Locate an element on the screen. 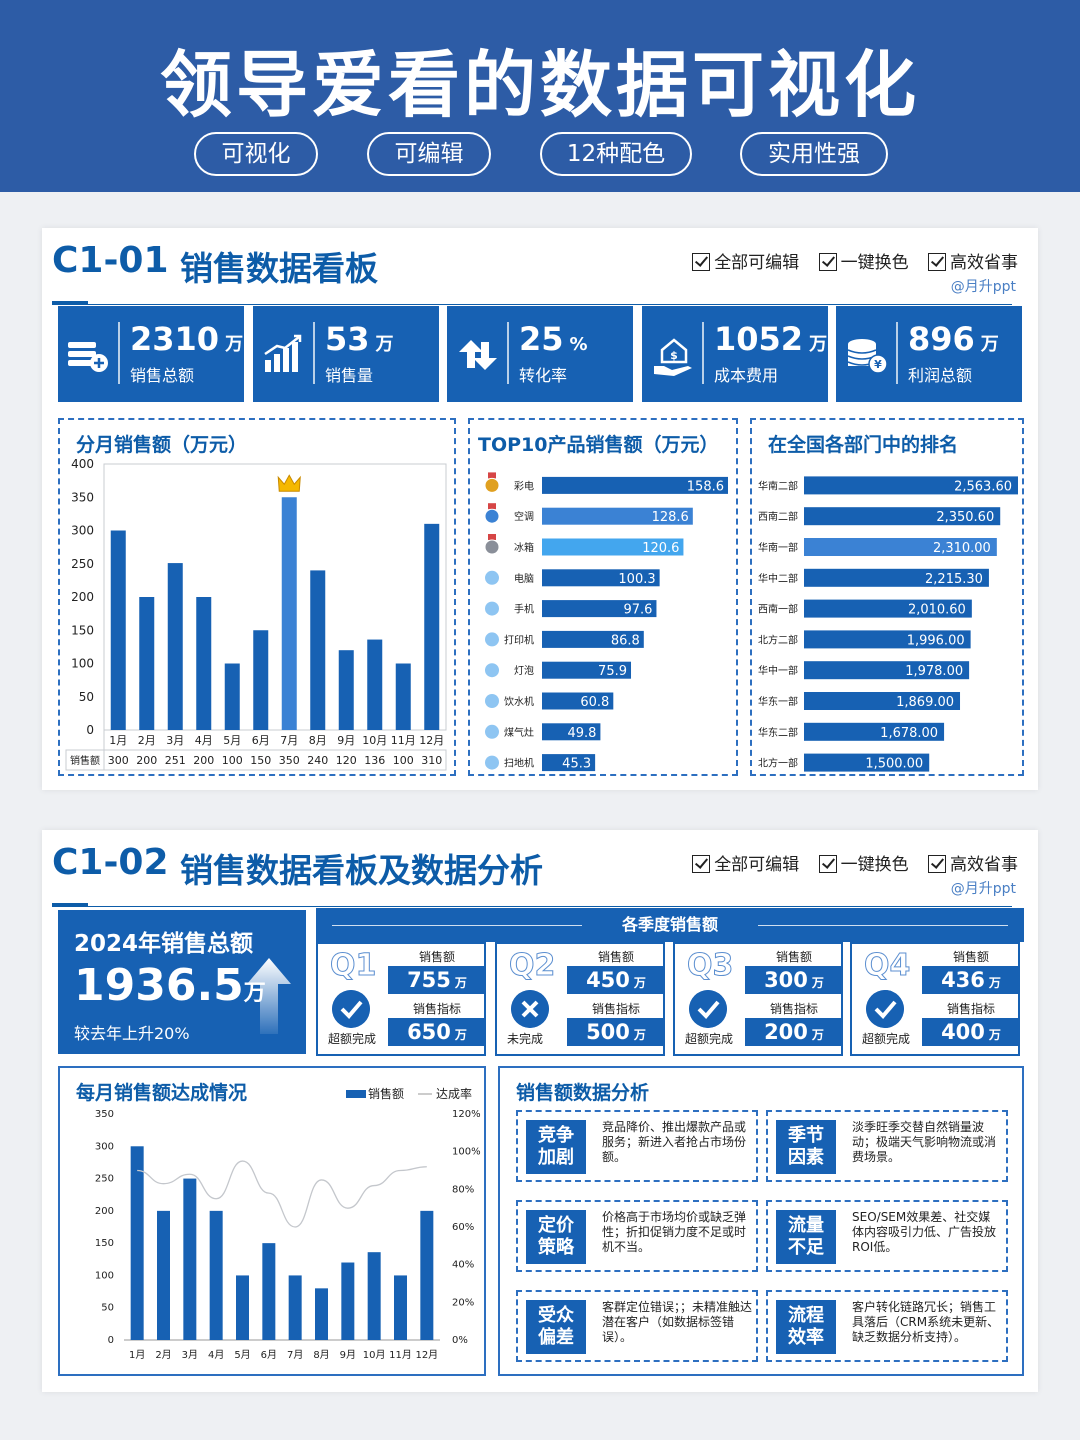  divider is located at coordinates (532, 906).